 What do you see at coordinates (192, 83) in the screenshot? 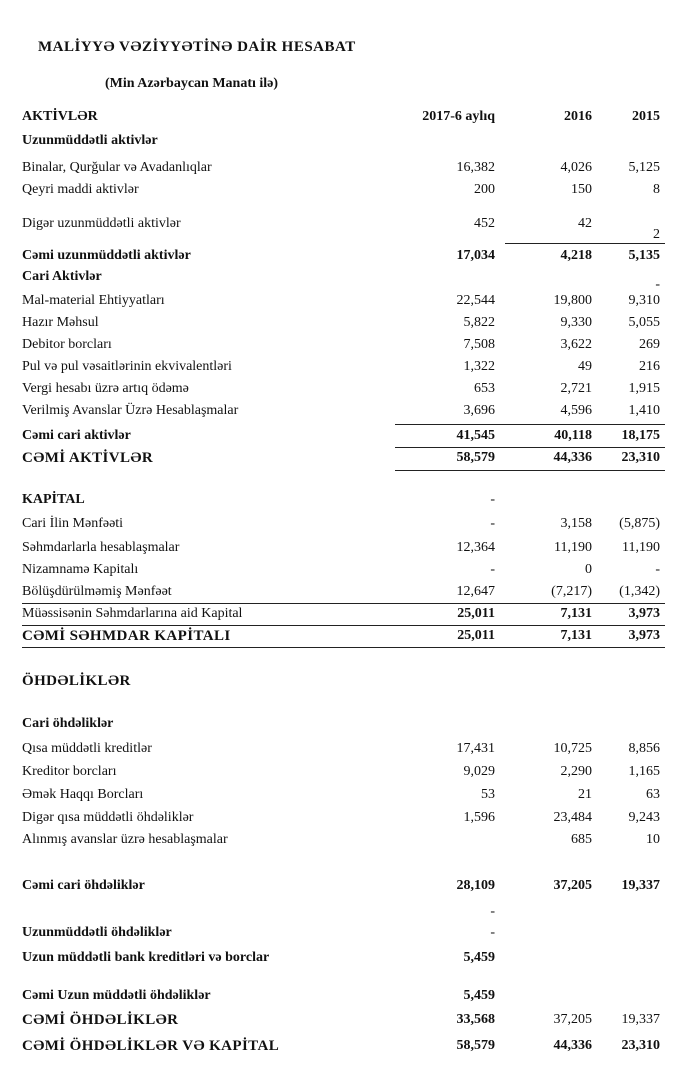
I see `subtitle: (Min Azərbaycan Manatı ilə)` at bounding box center [192, 83].